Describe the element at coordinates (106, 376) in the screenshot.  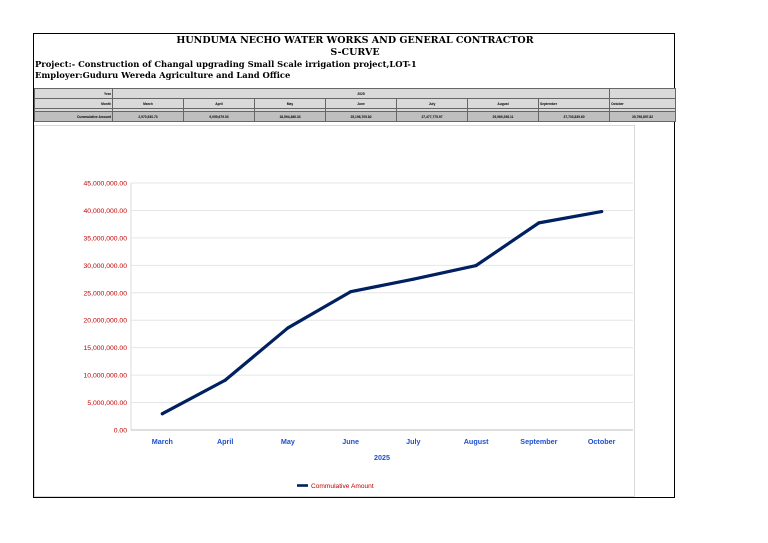
I see `y-tick-label: 10,000,000.00` at that location.